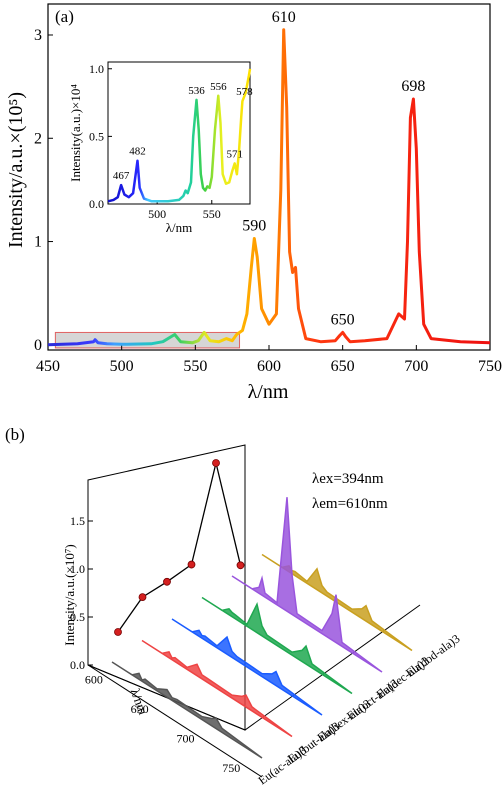 The height and width of the screenshot is (800, 502). I want to click on inset-peak-label: 571, so click(234, 154).